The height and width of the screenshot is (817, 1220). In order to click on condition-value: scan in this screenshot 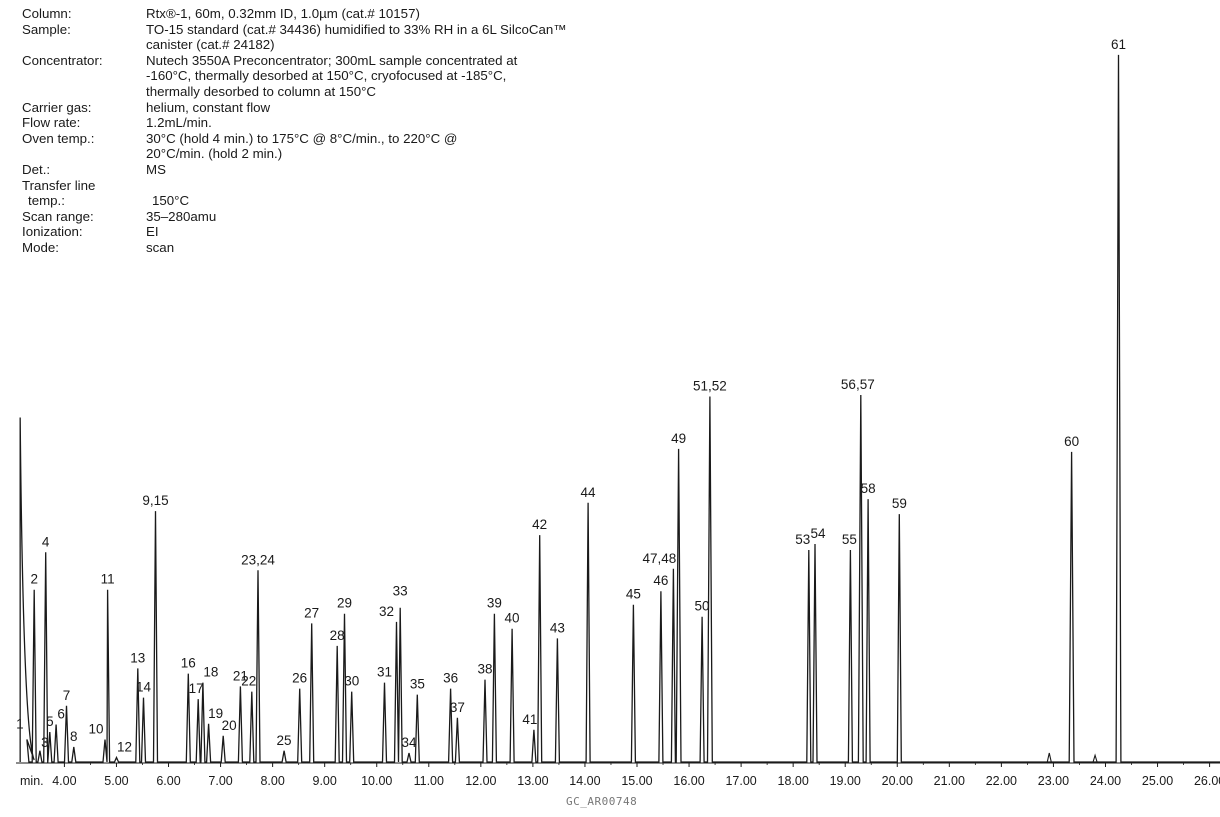, I will do `click(160, 247)`.